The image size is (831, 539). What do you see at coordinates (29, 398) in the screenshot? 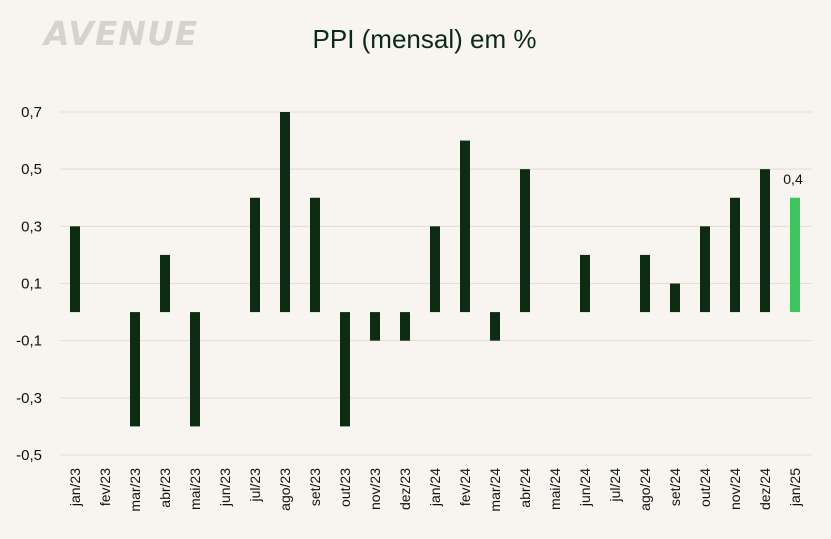
I see `y-tick-label: -0,3` at bounding box center [29, 398].